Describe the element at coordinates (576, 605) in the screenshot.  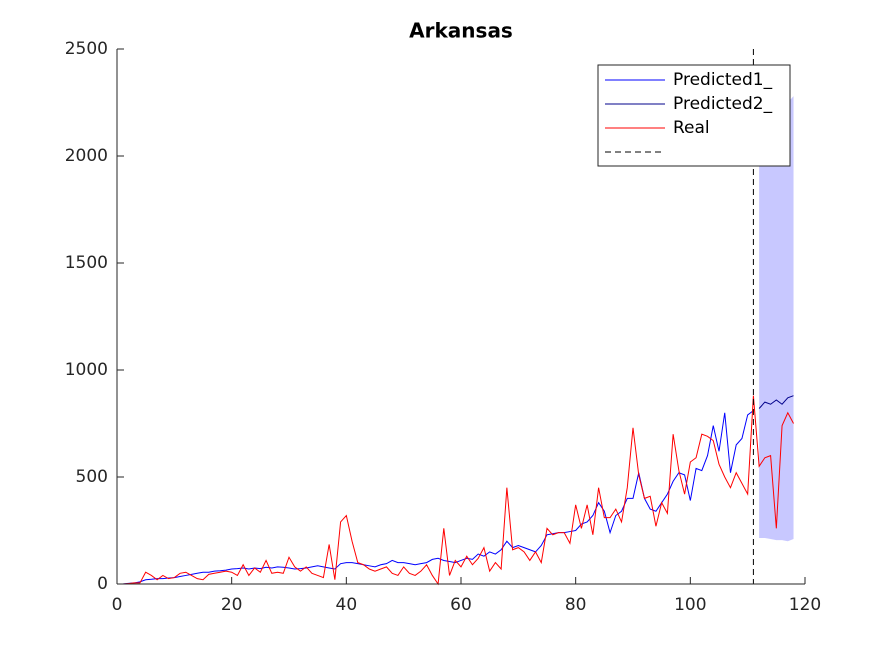
I see `x-tick-label: 80` at that location.